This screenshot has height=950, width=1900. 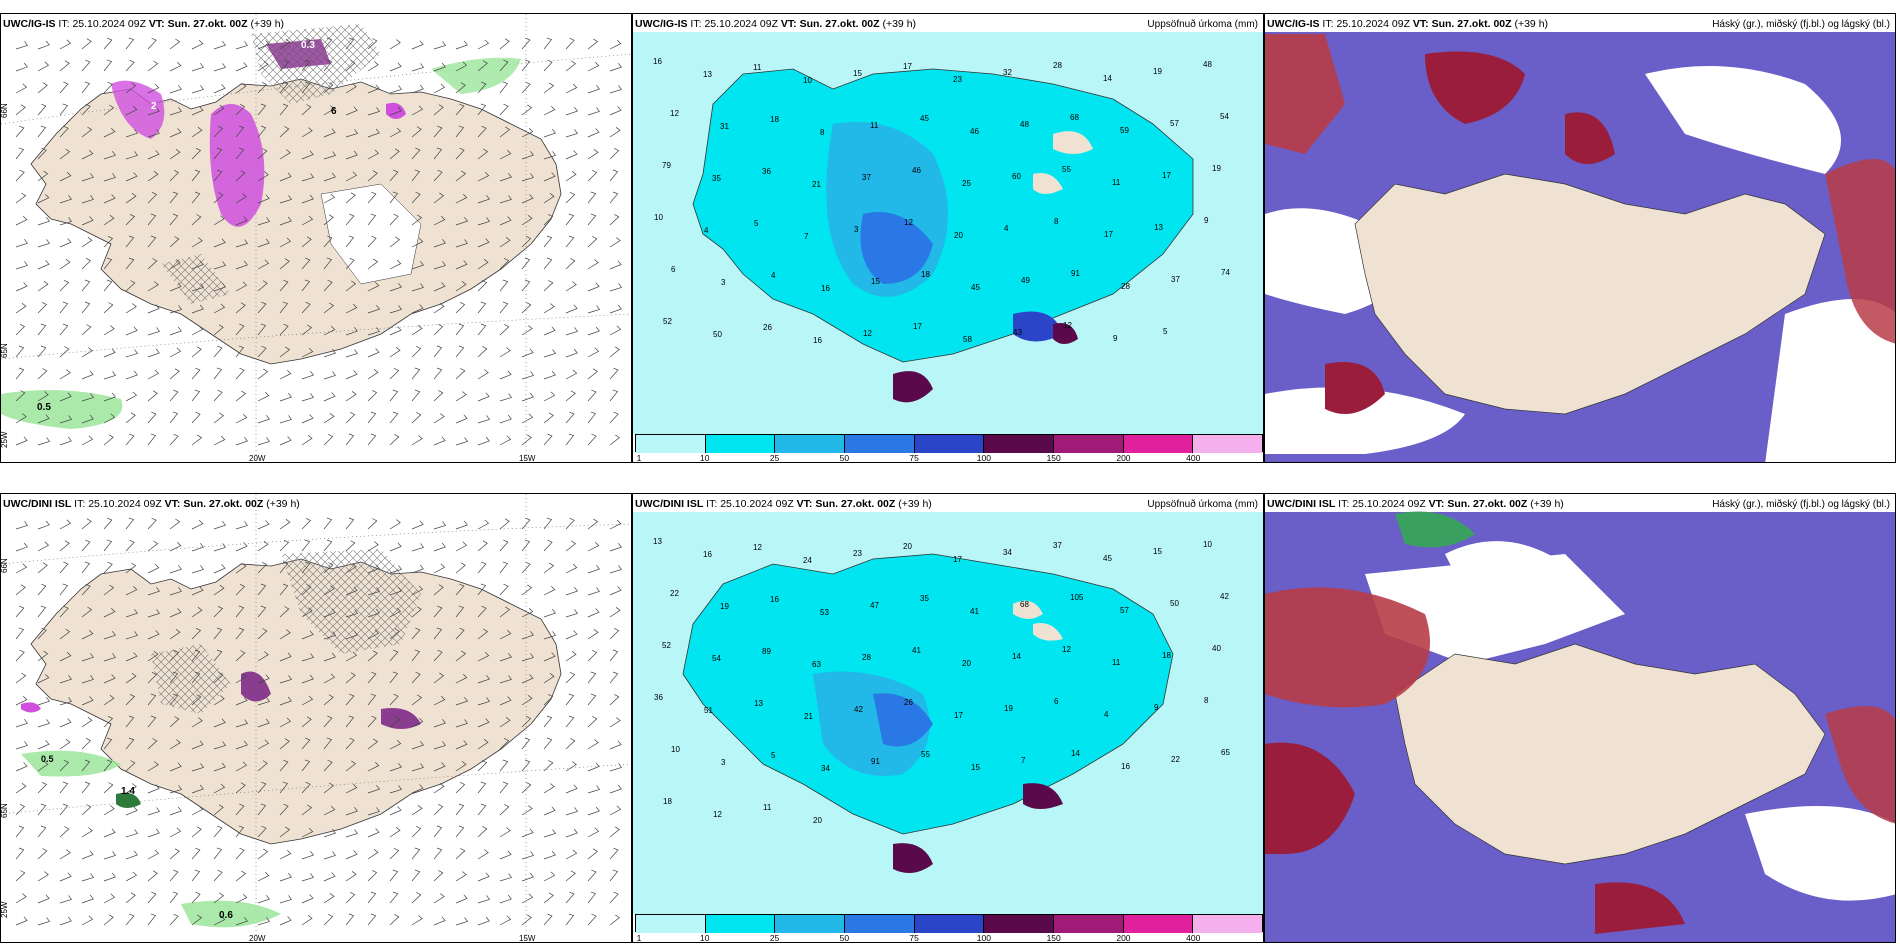 What do you see at coordinates (71, 763) in the screenshot?
I see `green-area` at bounding box center [71, 763].